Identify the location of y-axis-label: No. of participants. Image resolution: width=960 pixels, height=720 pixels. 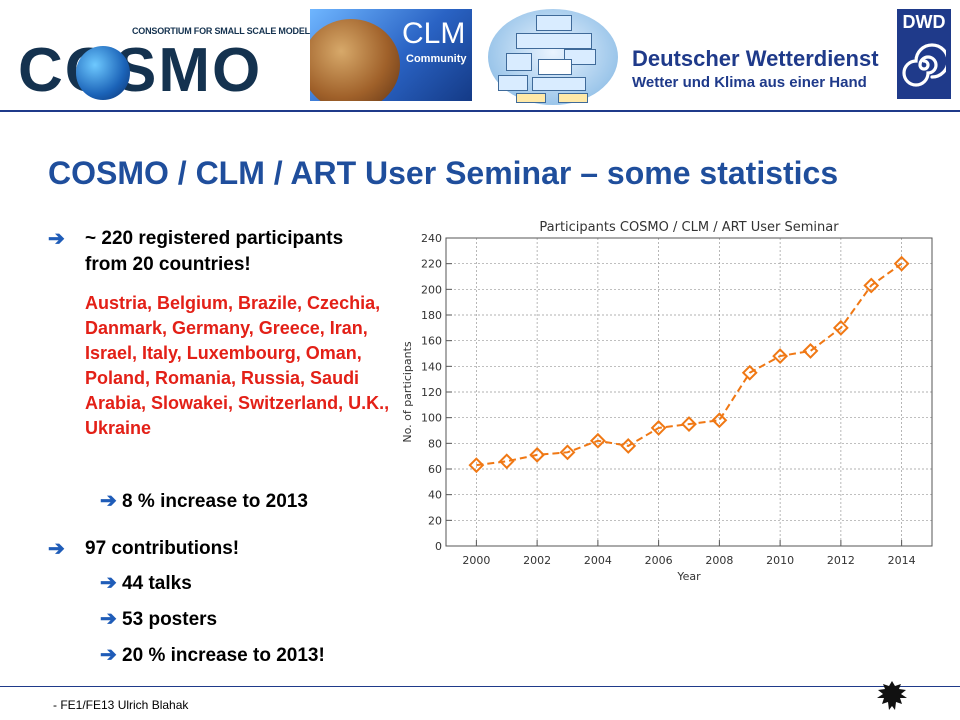
(407, 392).